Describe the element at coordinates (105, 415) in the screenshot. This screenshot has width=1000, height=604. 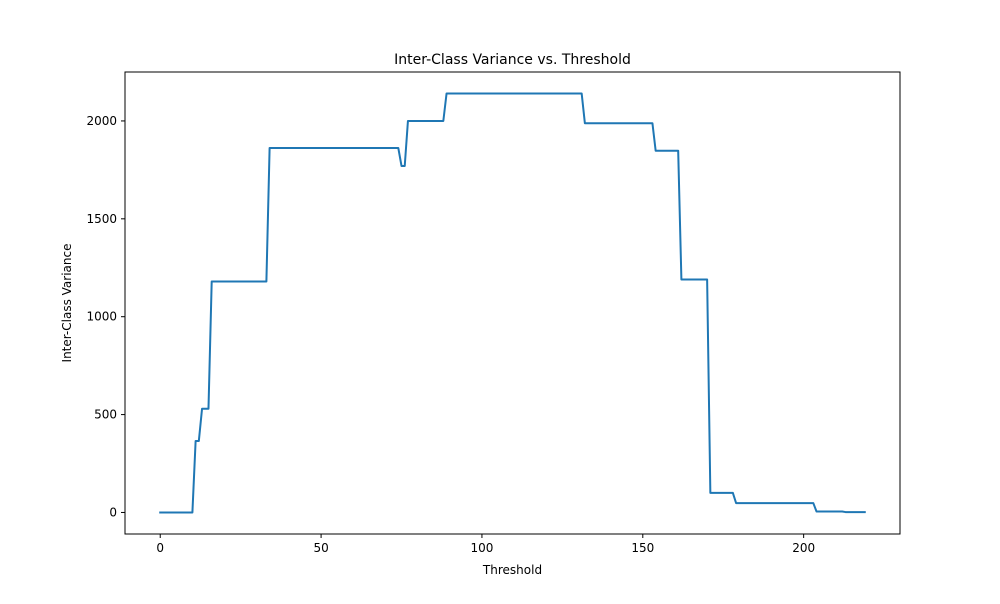
I see `y-tick-label: 500` at that location.